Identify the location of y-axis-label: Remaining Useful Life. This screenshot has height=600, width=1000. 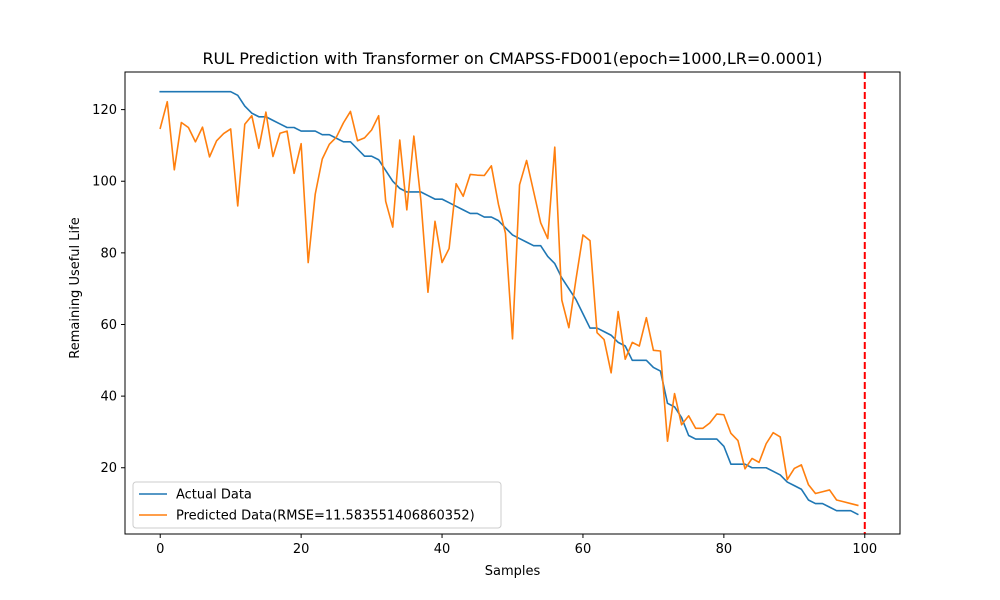
(75, 287).